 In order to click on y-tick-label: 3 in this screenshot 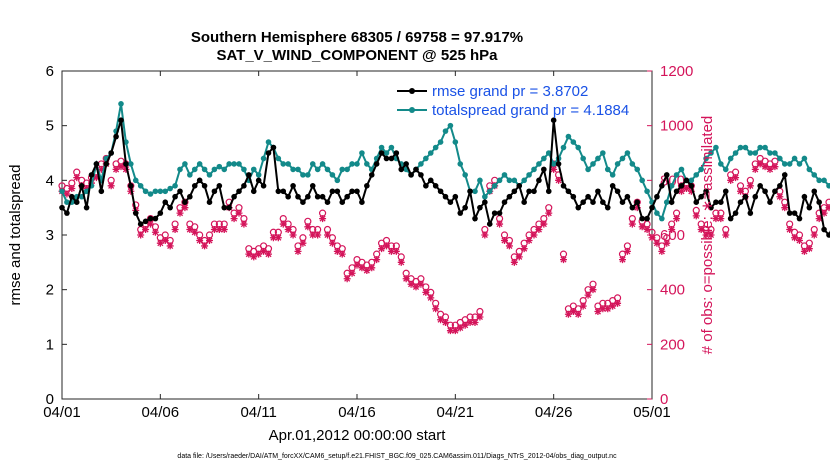, I will do `click(50, 235)`.